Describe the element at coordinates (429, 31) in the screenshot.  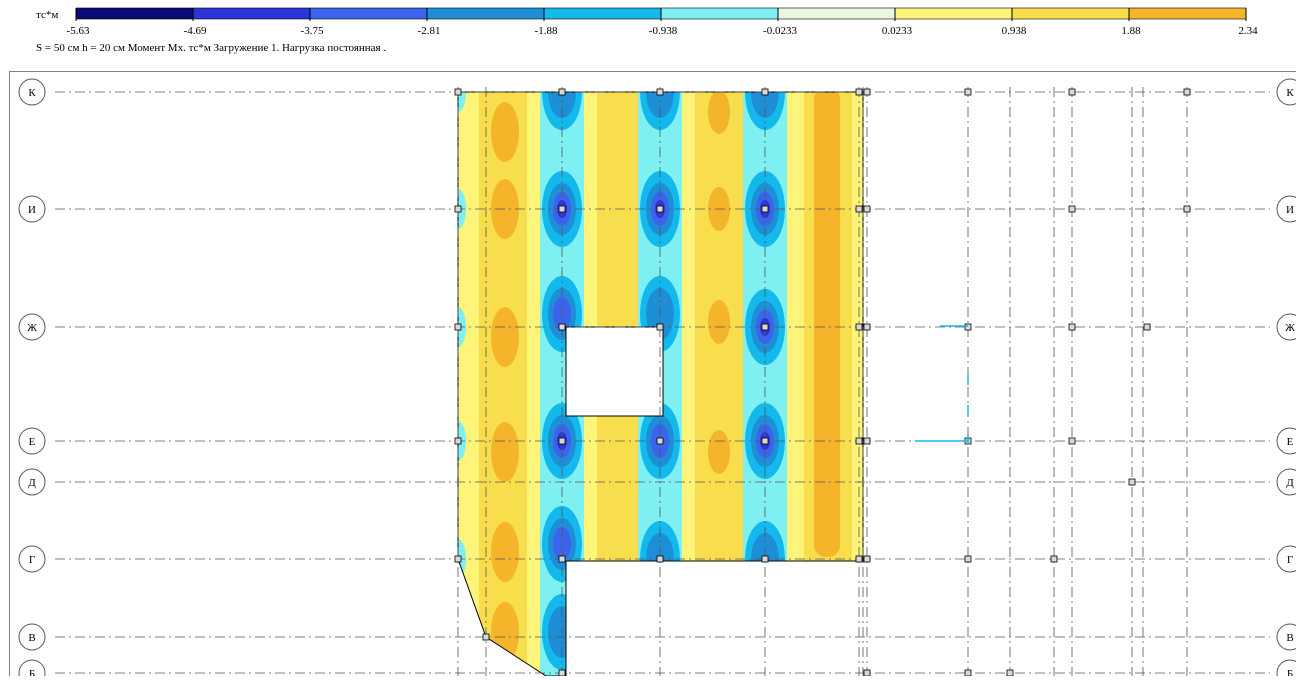
I see `legend-tick-label: -2.81` at that location.